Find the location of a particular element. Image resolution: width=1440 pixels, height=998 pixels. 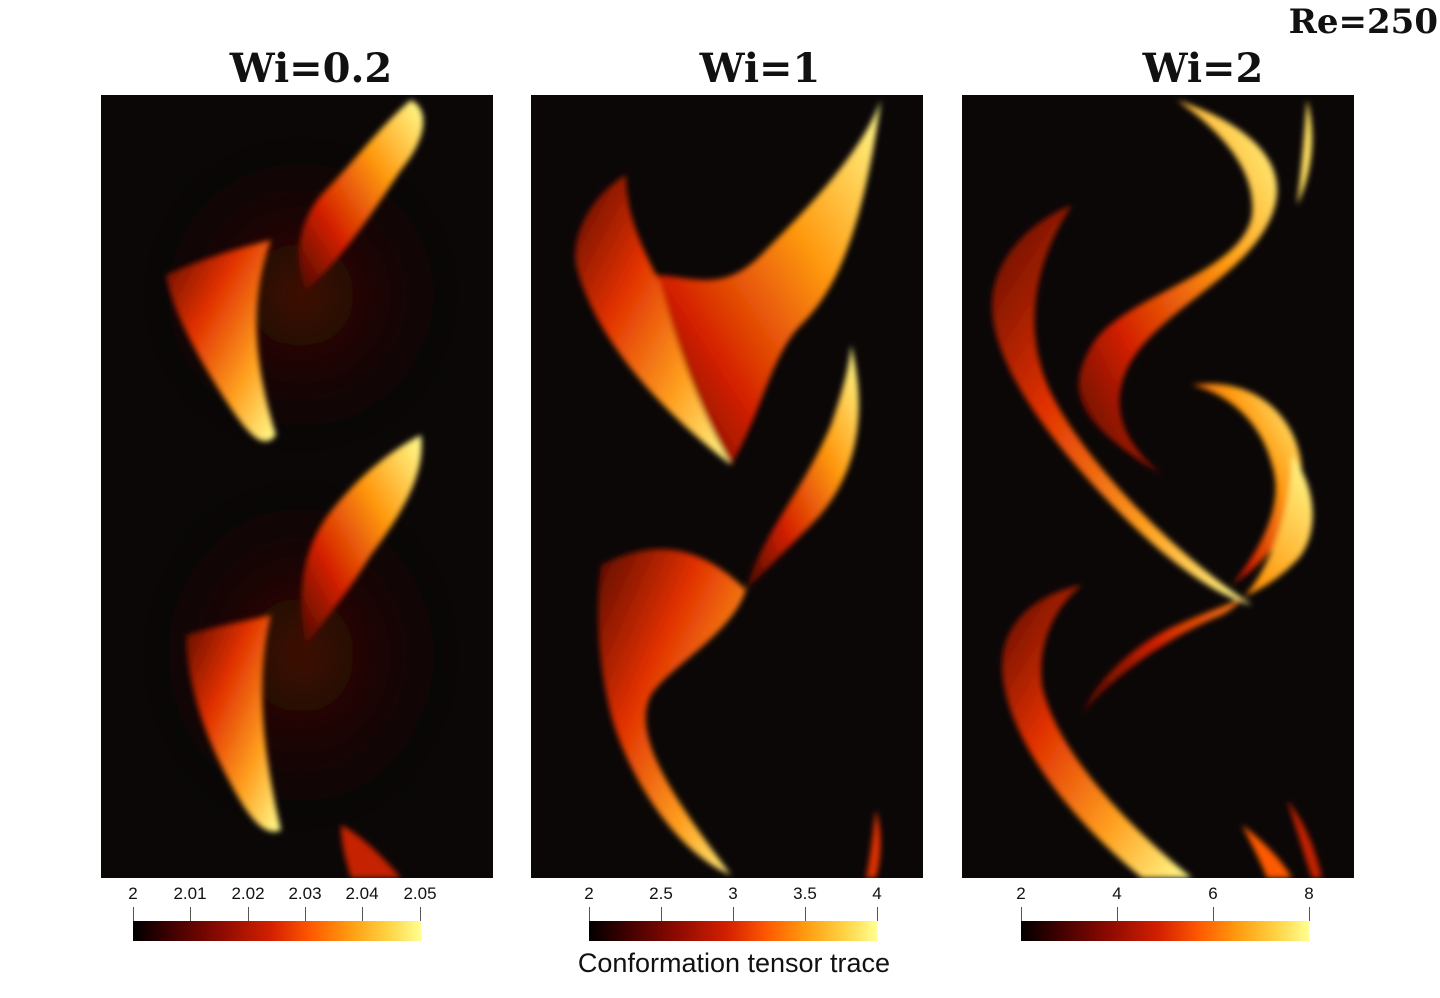

colorbar-tick: 2.03 is located at coordinates (305, 893).